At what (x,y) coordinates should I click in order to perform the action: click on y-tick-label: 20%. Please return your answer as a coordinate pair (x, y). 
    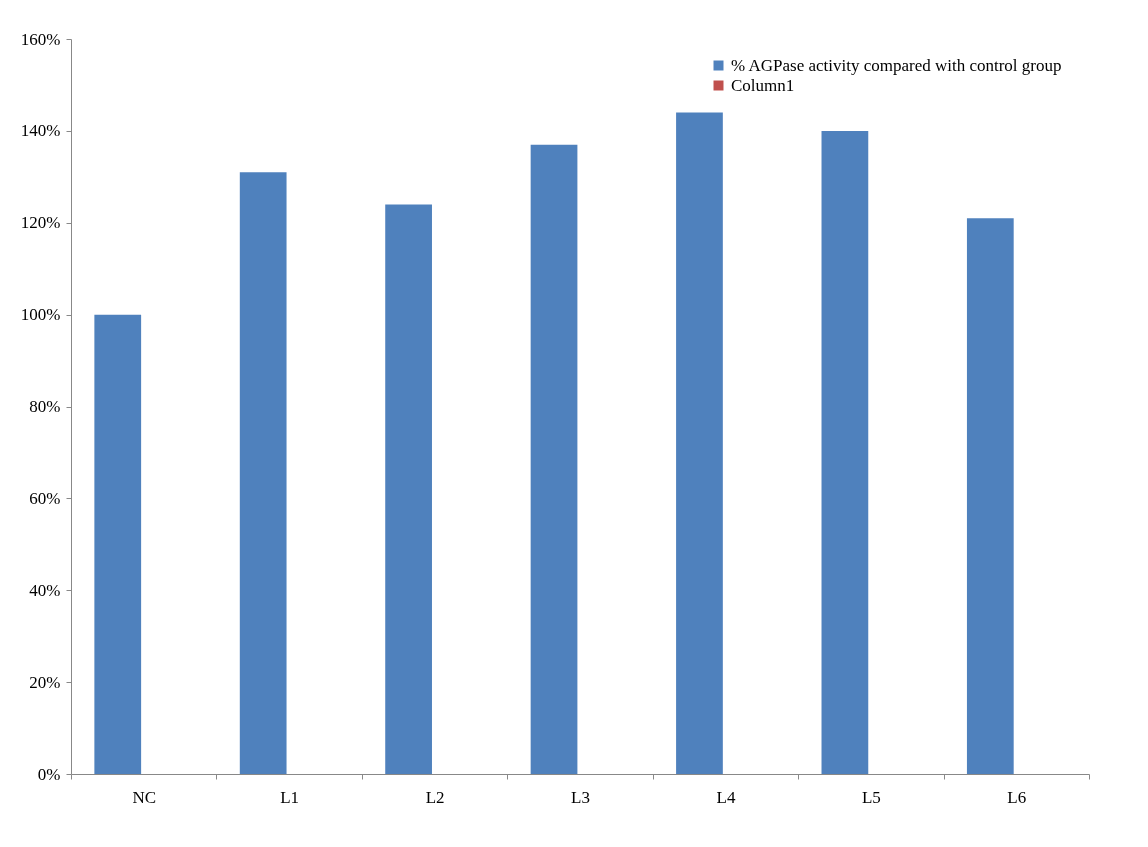
    Looking at the image, I should click on (45, 682).